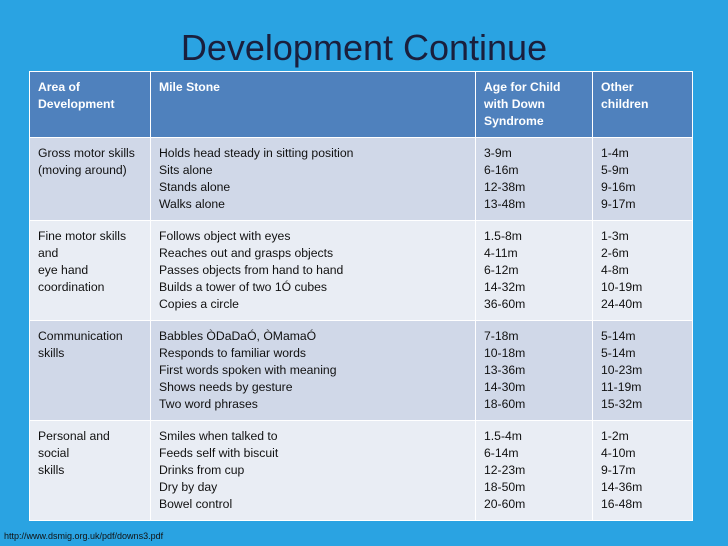 This screenshot has height=546, width=728. Describe the element at coordinates (63, 270) in the screenshot. I see `cell-line: eye hand` at that location.